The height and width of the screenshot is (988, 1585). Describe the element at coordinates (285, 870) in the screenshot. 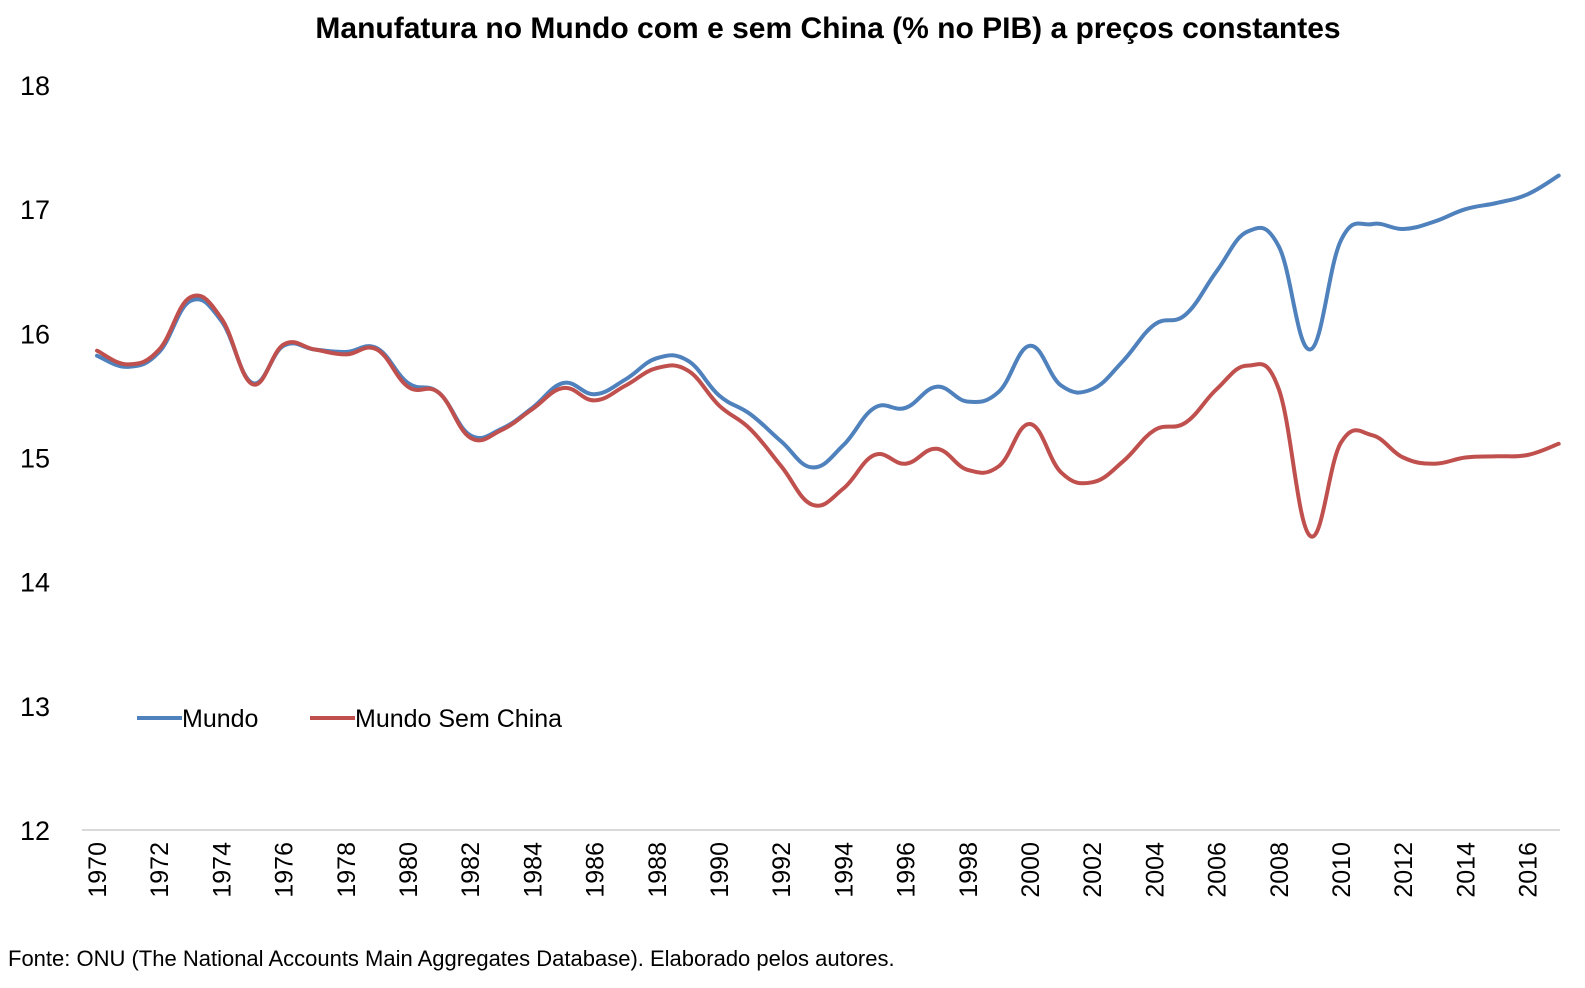

I see `x-tick-label: 1976` at that location.